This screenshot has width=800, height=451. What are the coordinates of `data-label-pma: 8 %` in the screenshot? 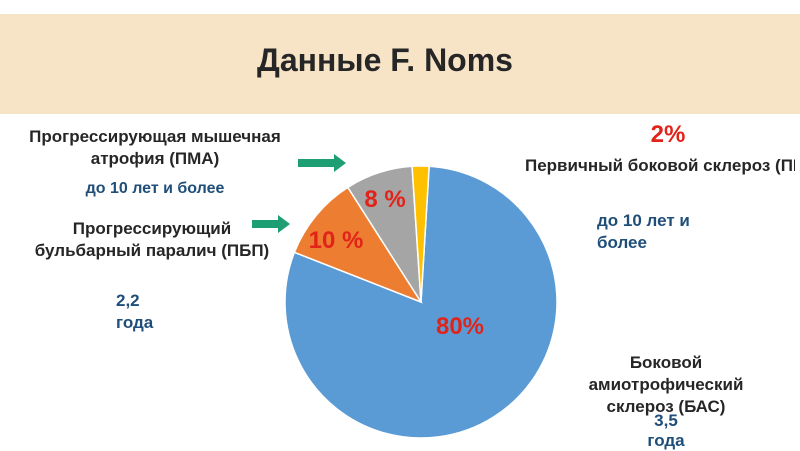 It's located at (384, 199).